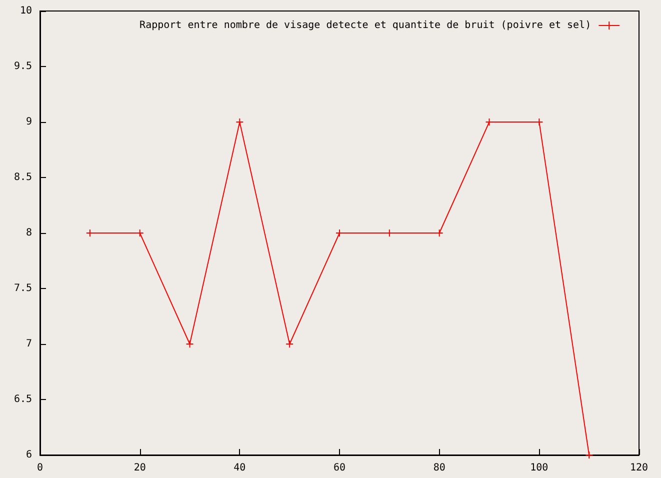  Describe the element at coordinates (26, 11) in the screenshot. I see `y-tick-label: 10` at that location.